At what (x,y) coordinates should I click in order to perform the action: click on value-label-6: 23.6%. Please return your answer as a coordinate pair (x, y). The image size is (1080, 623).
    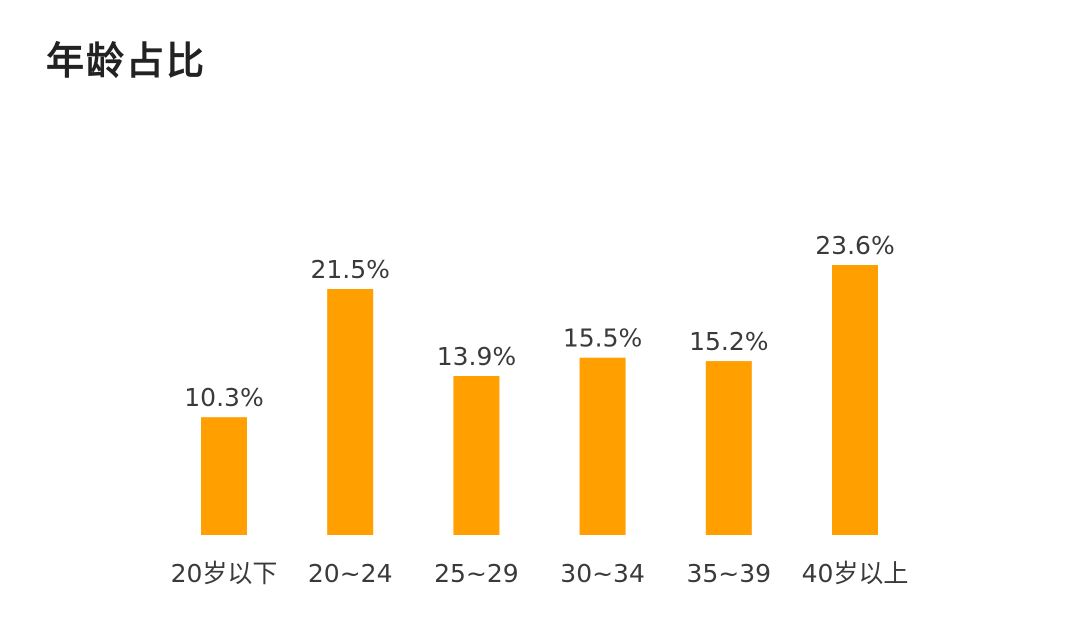
    Looking at the image, I should click on (854, 245).